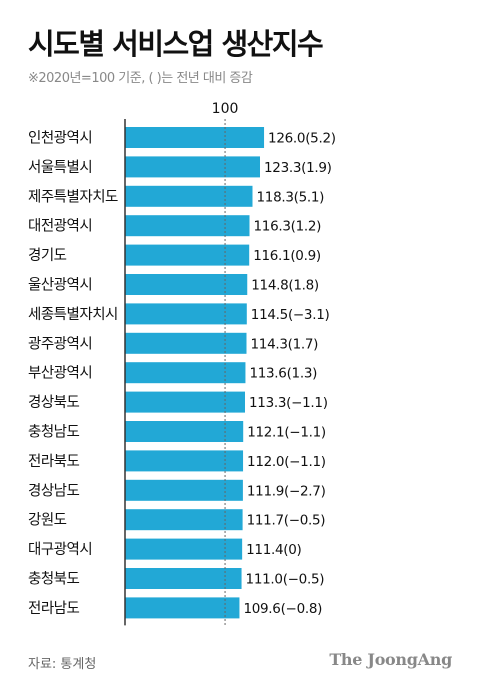 Image resolution: width=480 pixels, height=690 pixels. Describe the element at coordinates (282, 609) in the screenshot. I see `data-label: 109.6(−0.8)` at that location.